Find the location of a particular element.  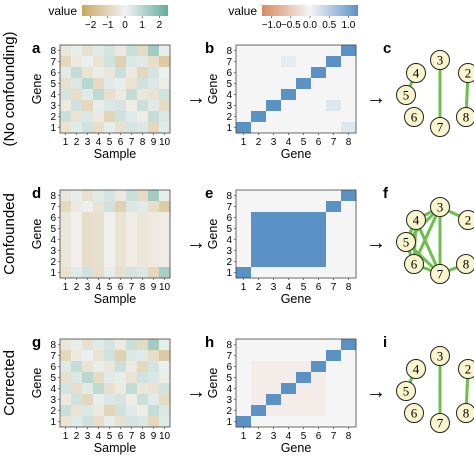

x-tick-label: 6 is located at coordinates (121, 287).